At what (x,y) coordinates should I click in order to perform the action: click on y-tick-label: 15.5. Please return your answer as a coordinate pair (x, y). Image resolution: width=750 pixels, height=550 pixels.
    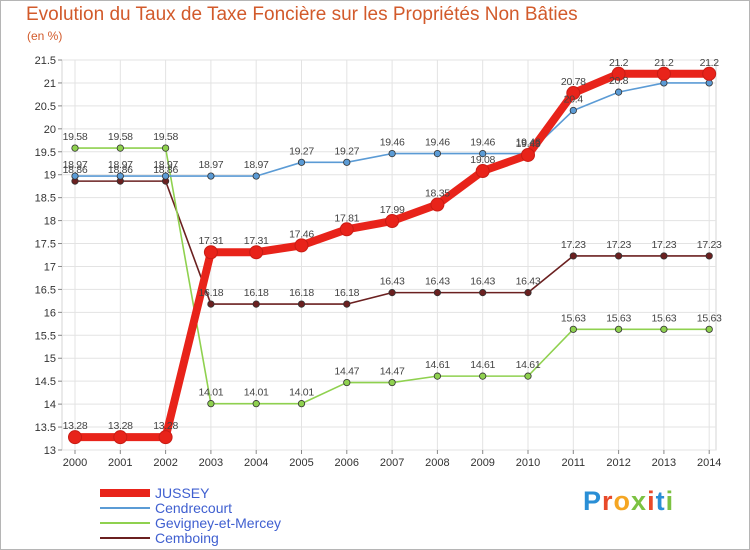
    Looking at the image, I should click on (45, 336).